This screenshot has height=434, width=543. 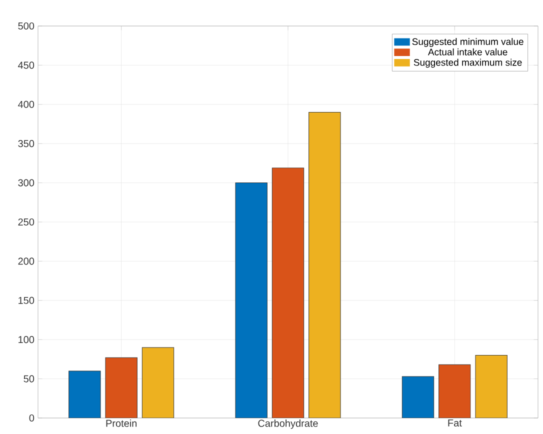 What do you see at coordinates (31, 418) in the screenshot?
I see `y-tick-label: 0` at bounding box center [31, 418].